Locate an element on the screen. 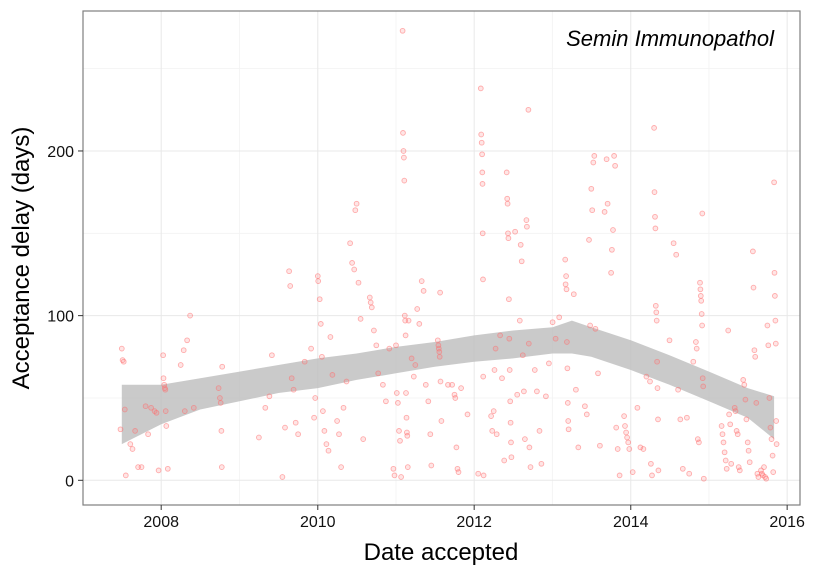 The image size is (825, 570). x-tick-label: 2008 is located at coordinates (161, 522).